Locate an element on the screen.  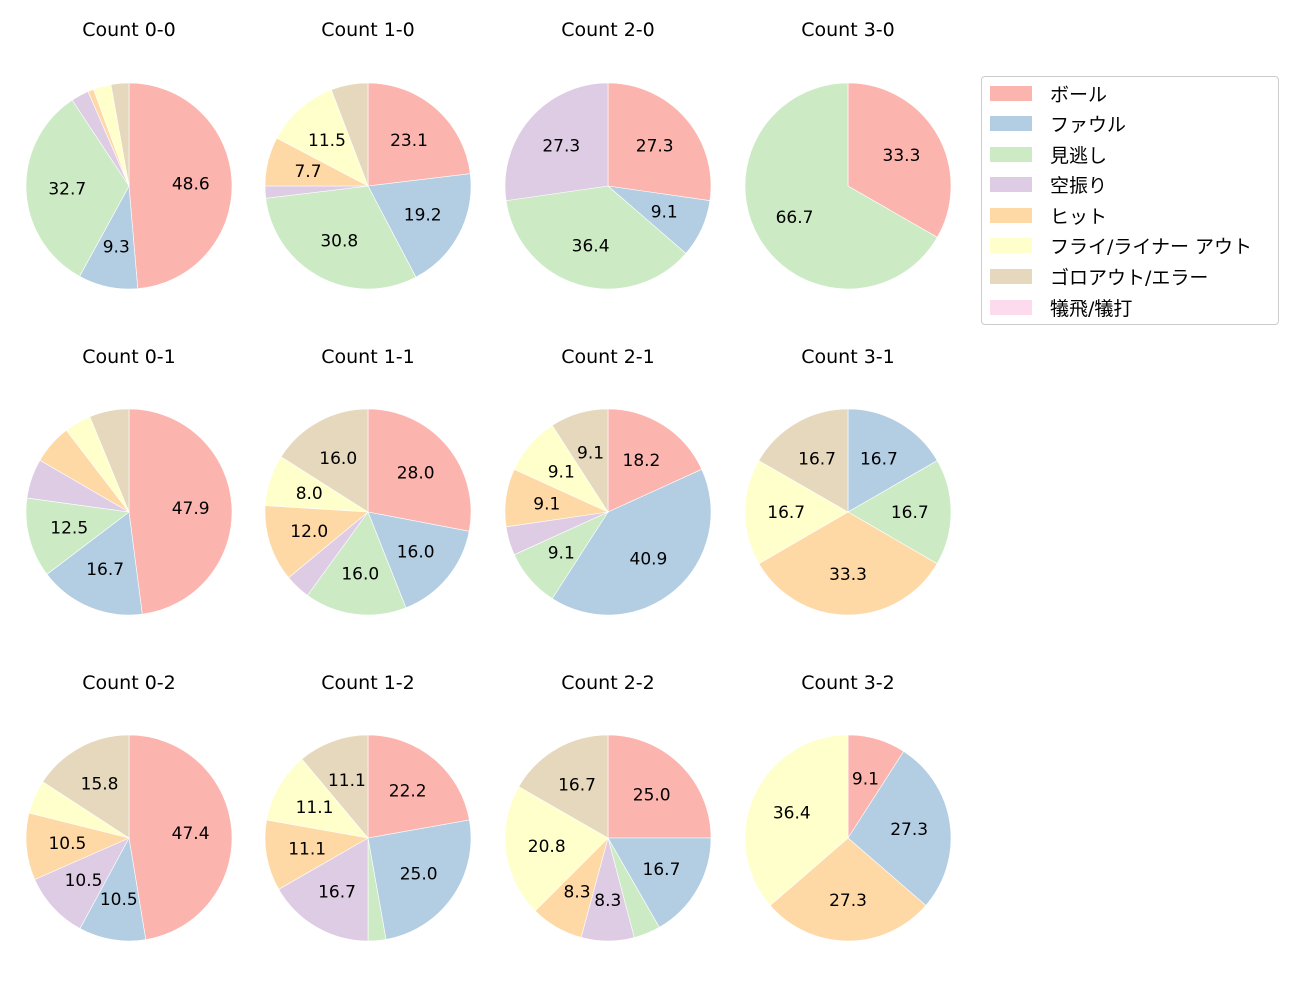
slice-value-label: 8.0 is located at coordinates (309, 494).